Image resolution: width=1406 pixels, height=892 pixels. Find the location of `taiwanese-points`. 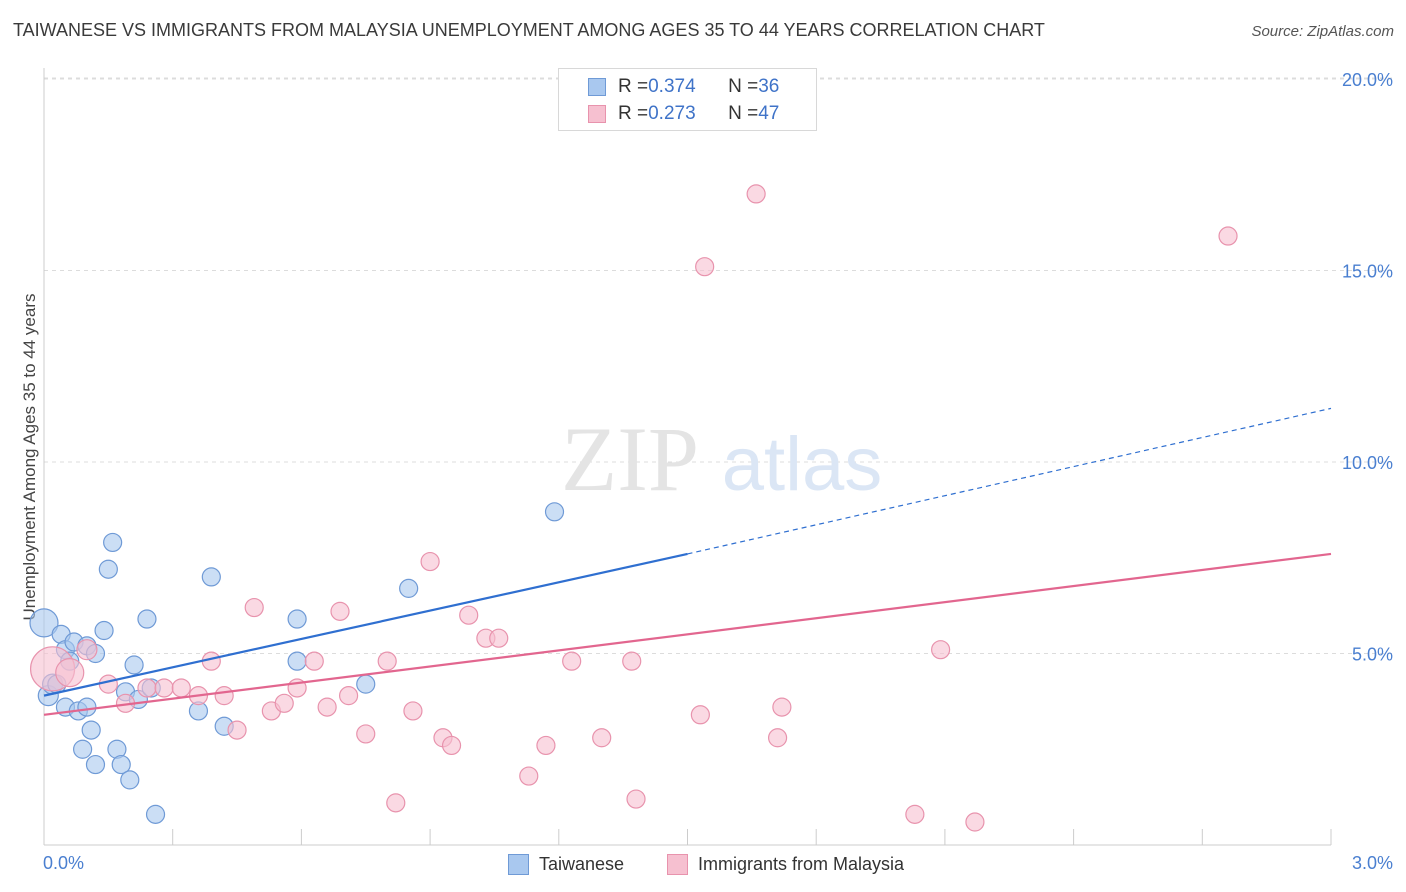

taiwanese-points is located at coordinates (297, 663).